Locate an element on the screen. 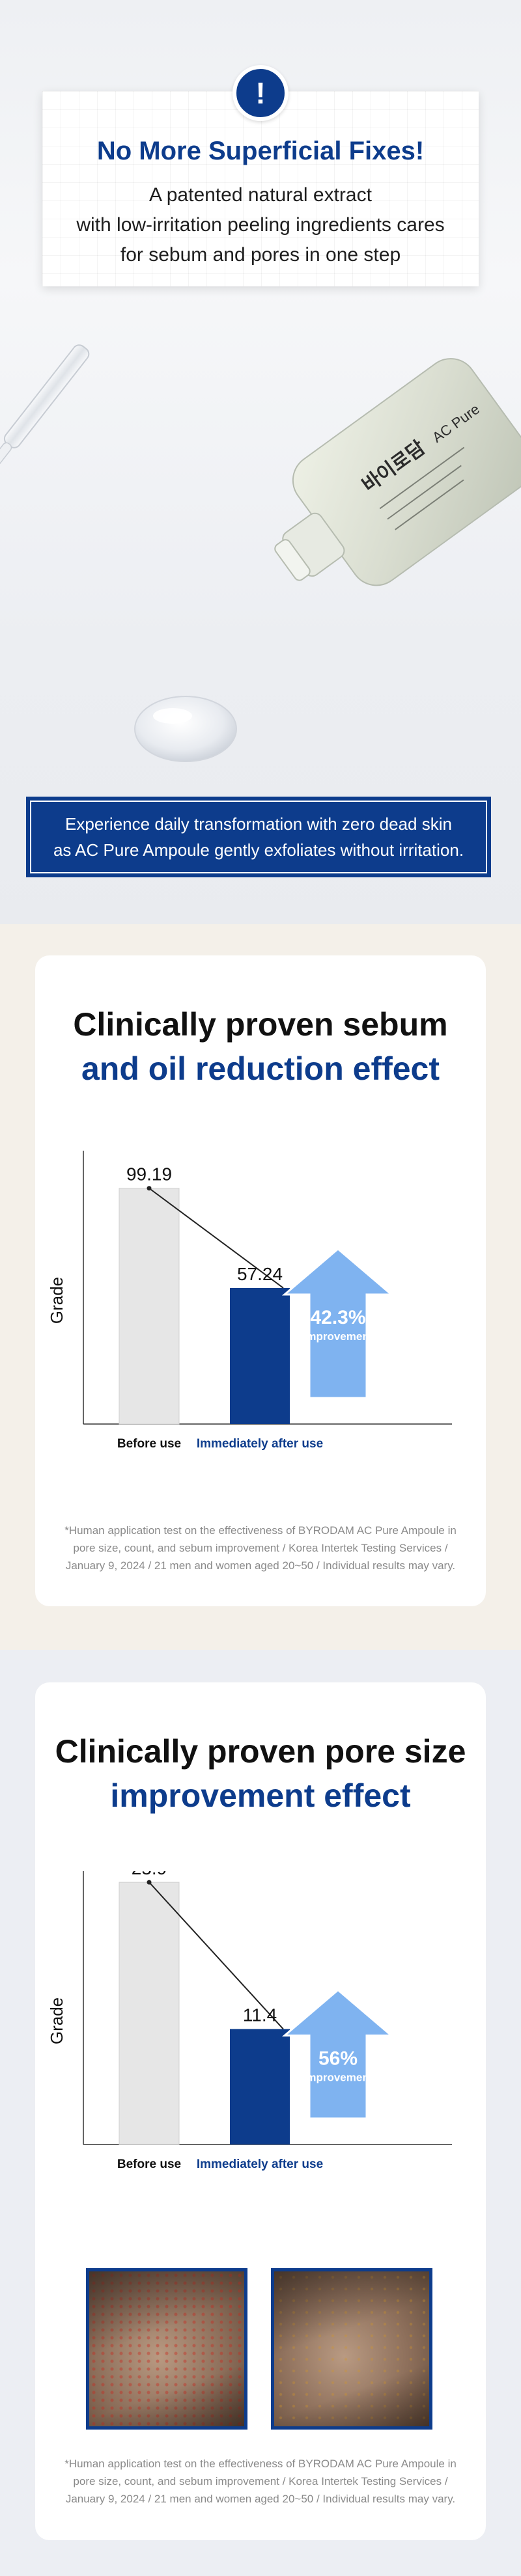 The height and width of the screenshot is (2576, 521). improvement-value: 42.3% is located at coordinates (337, 1318).